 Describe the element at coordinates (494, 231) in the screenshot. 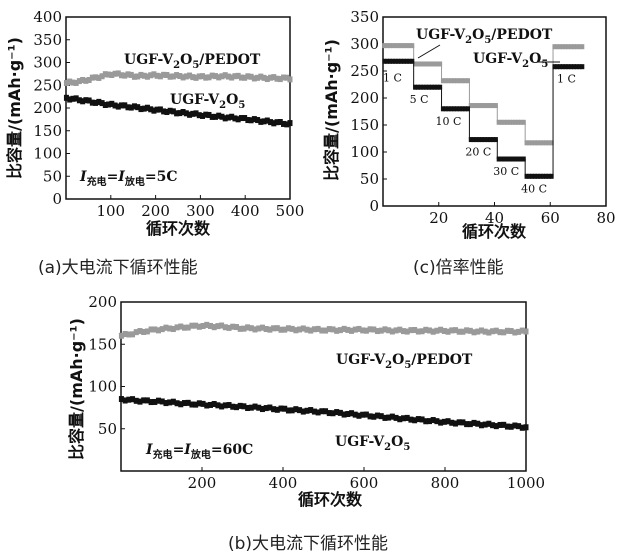

I see `x-axis-label-c: 循环次数` at that location.